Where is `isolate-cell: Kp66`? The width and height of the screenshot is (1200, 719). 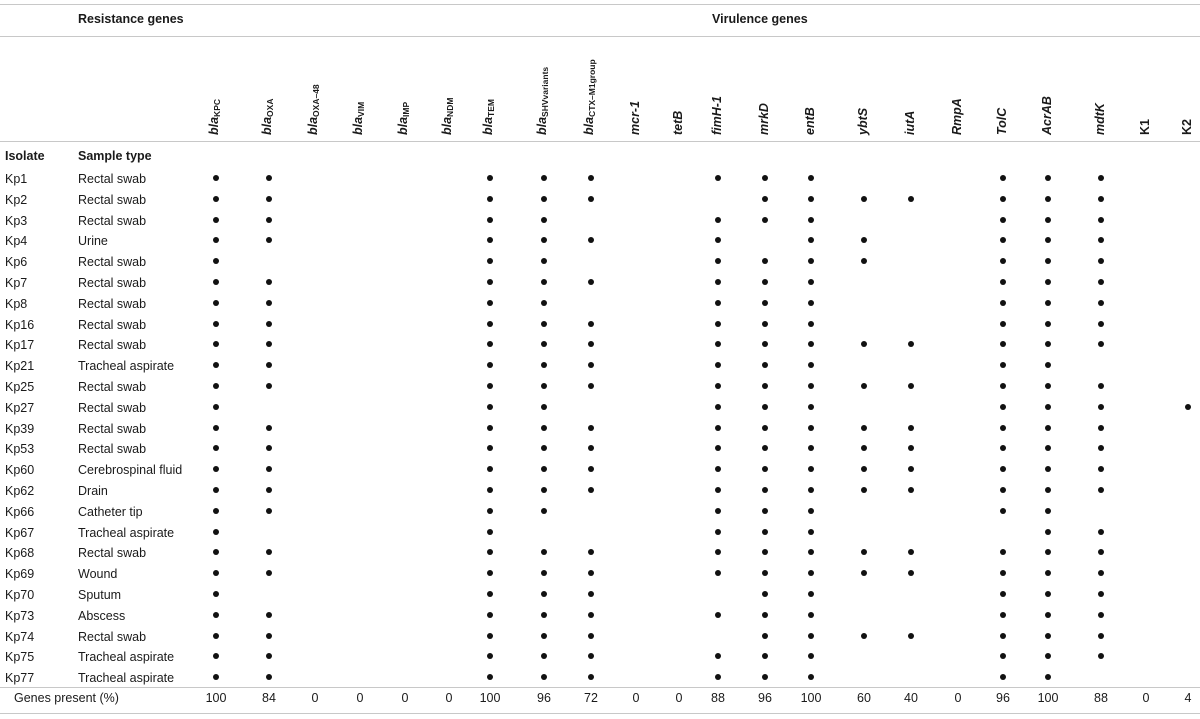
isolate-cell: Kp66 is located at coordinates (20, 511).